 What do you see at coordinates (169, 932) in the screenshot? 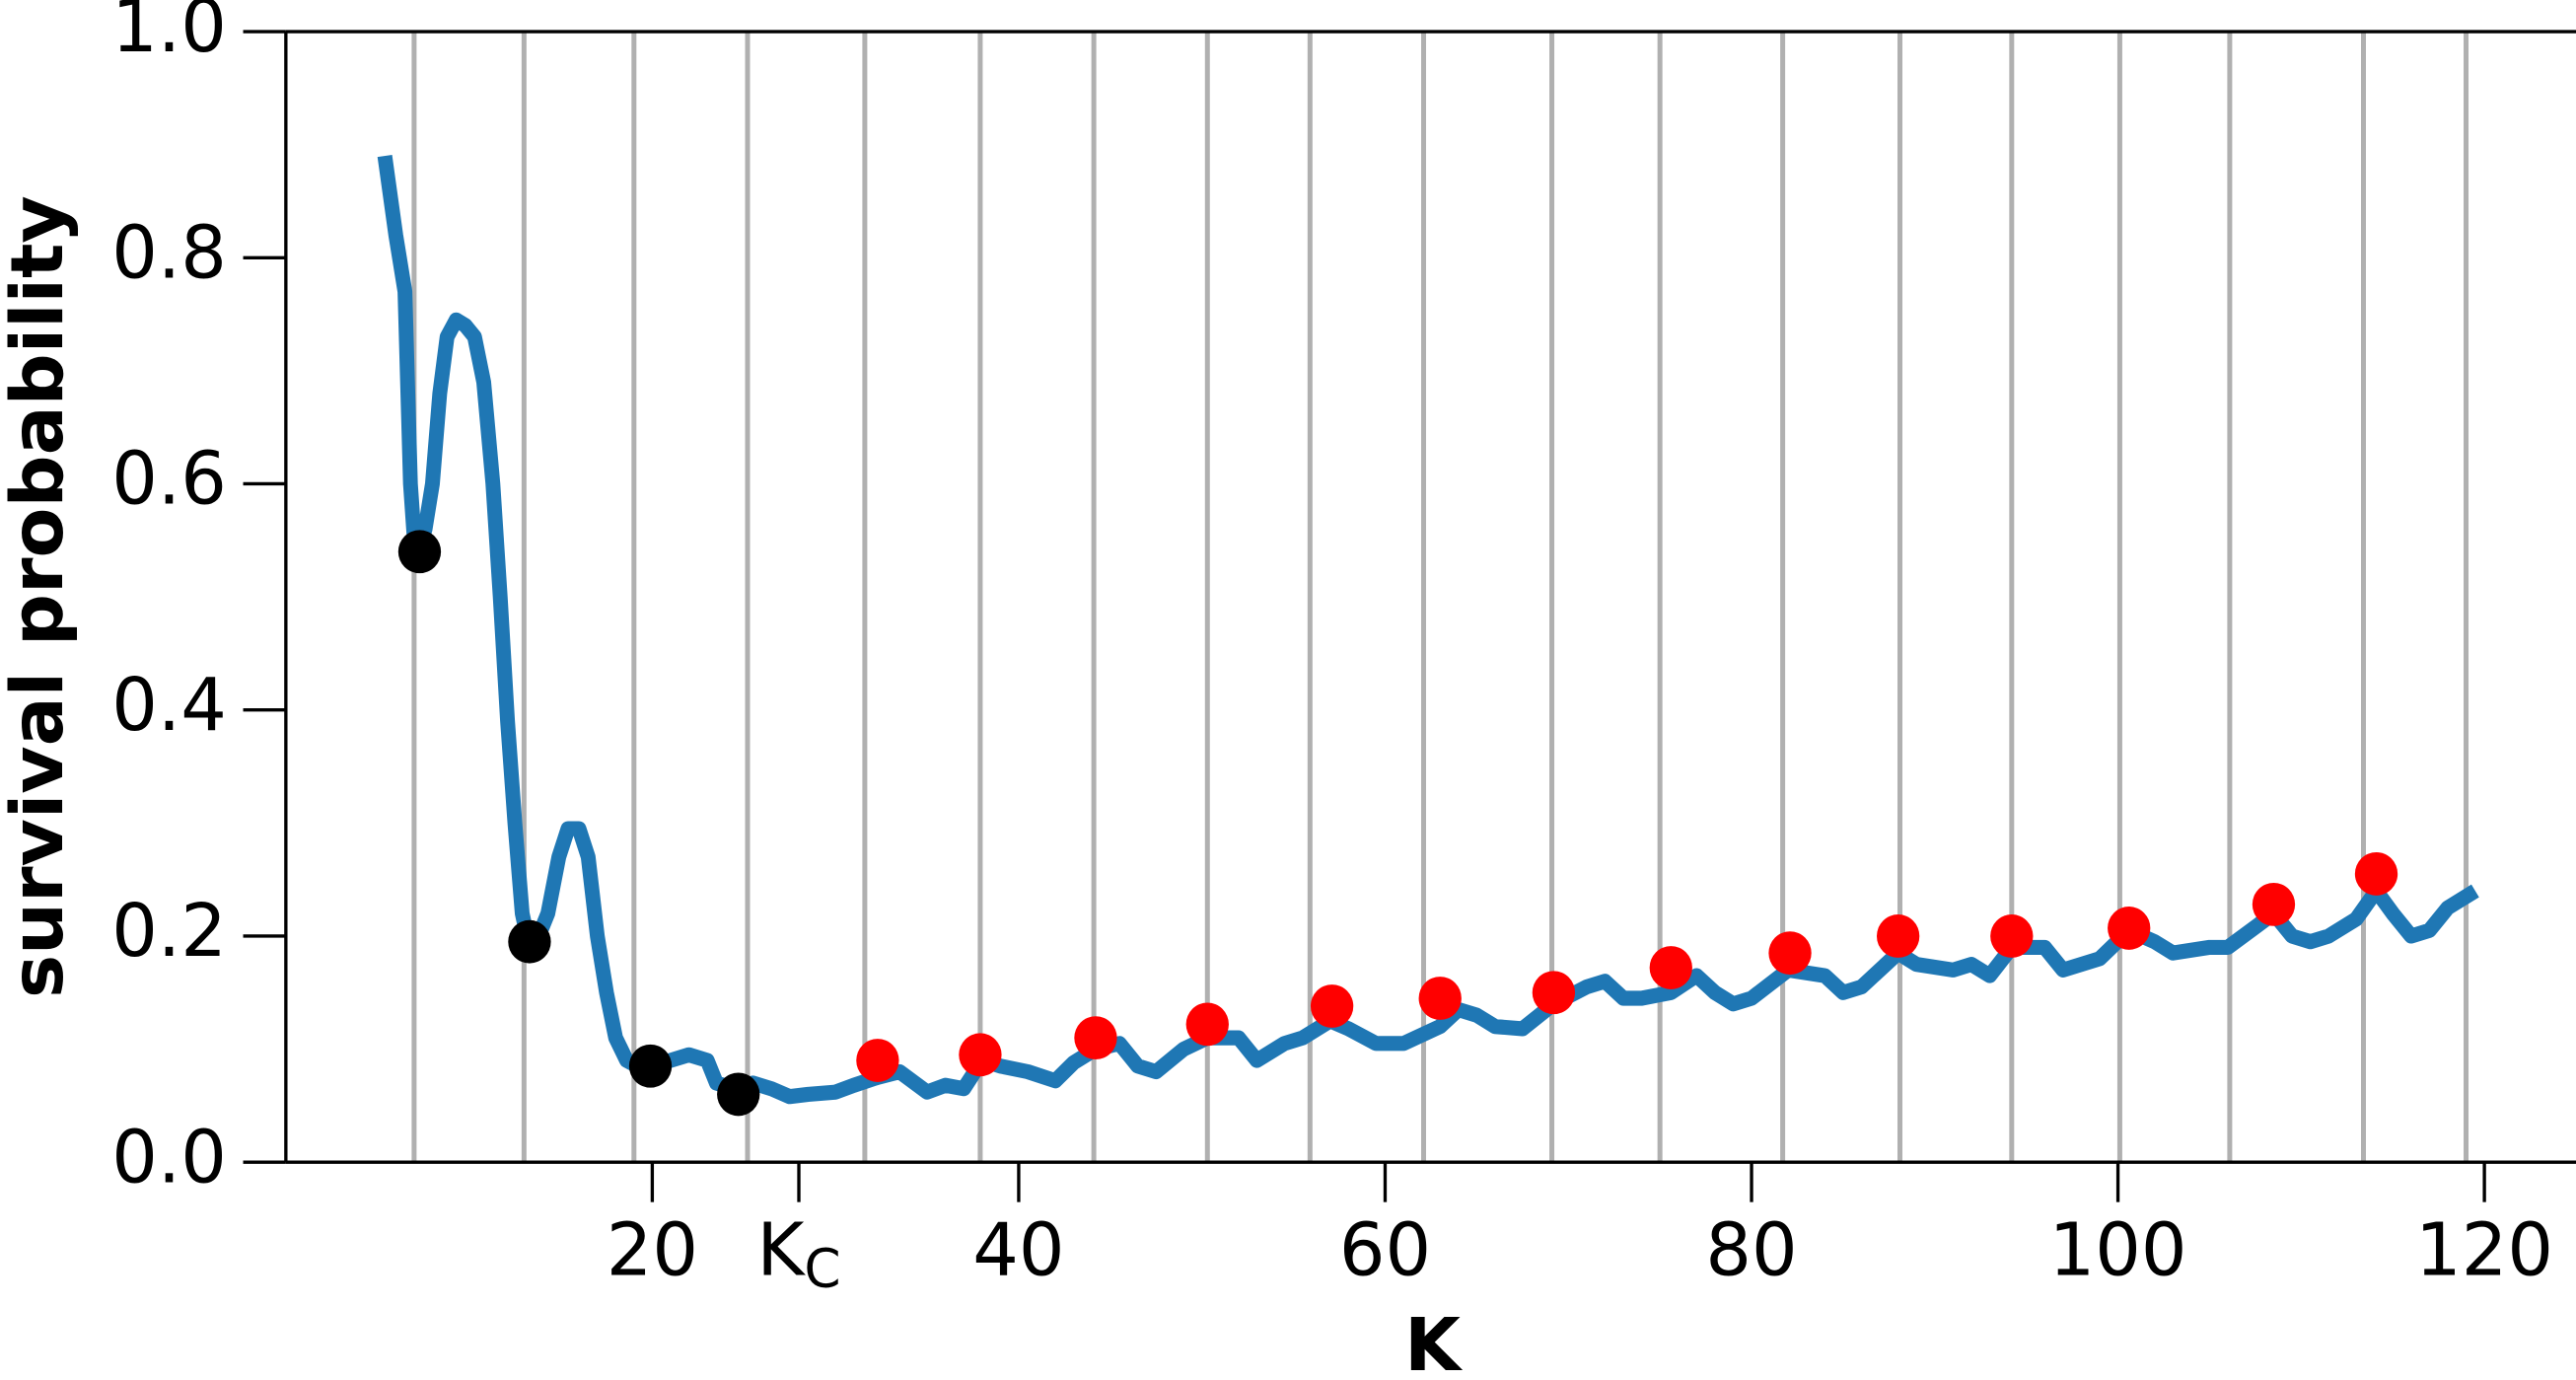
I see `y-tick-label: 0.2` at bounding box center [169, 932].